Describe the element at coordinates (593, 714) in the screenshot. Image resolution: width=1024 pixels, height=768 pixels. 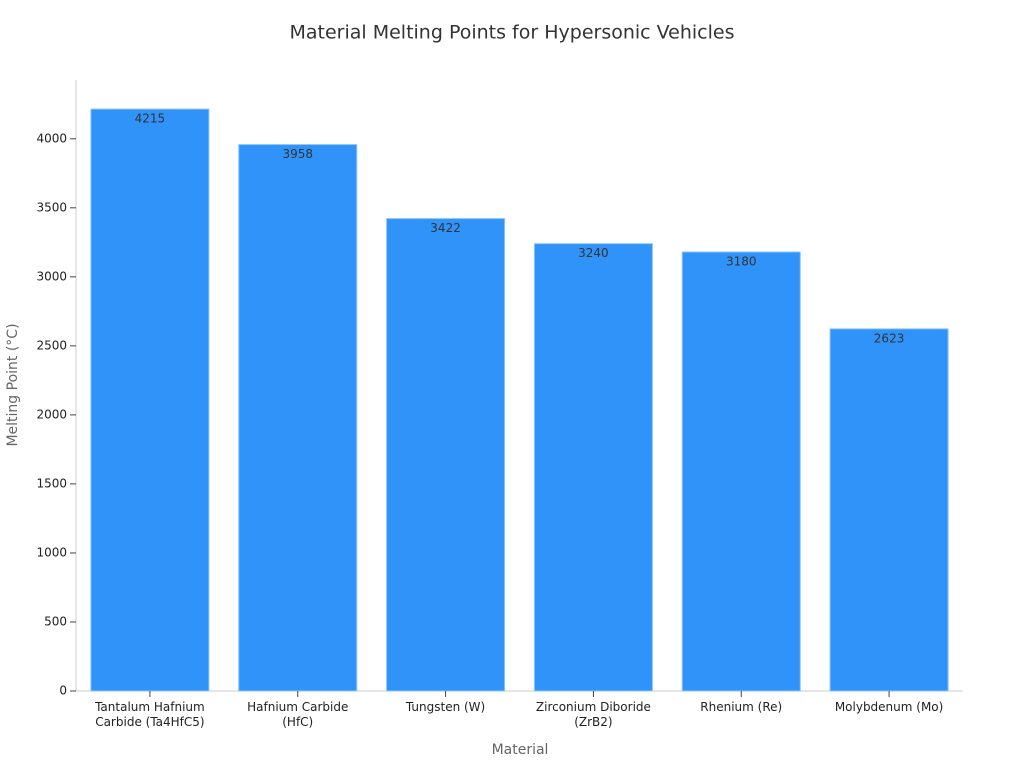
I see `x-tick-label: Zirconium Diboride (ZrB2)` at that location.